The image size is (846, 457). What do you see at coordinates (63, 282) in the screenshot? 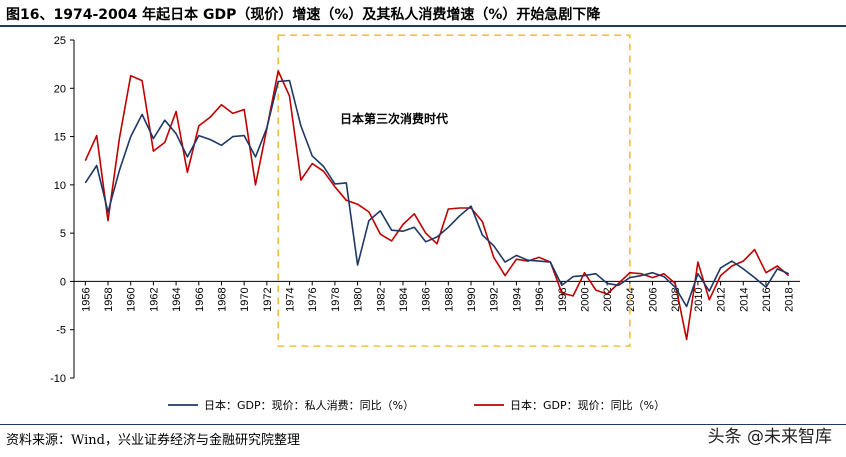
I see `y-tick-label: 0` at bounding box center [63, 282].